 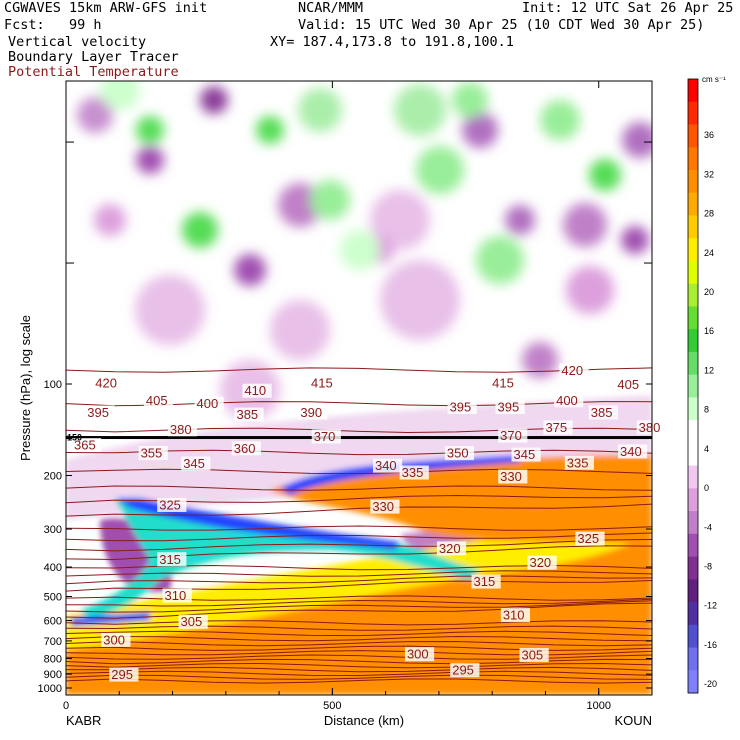 What do you see at coordinates (709, 174) in the screenshot?
I see `colorbar-label: 32` at bounding box center [709, 174].